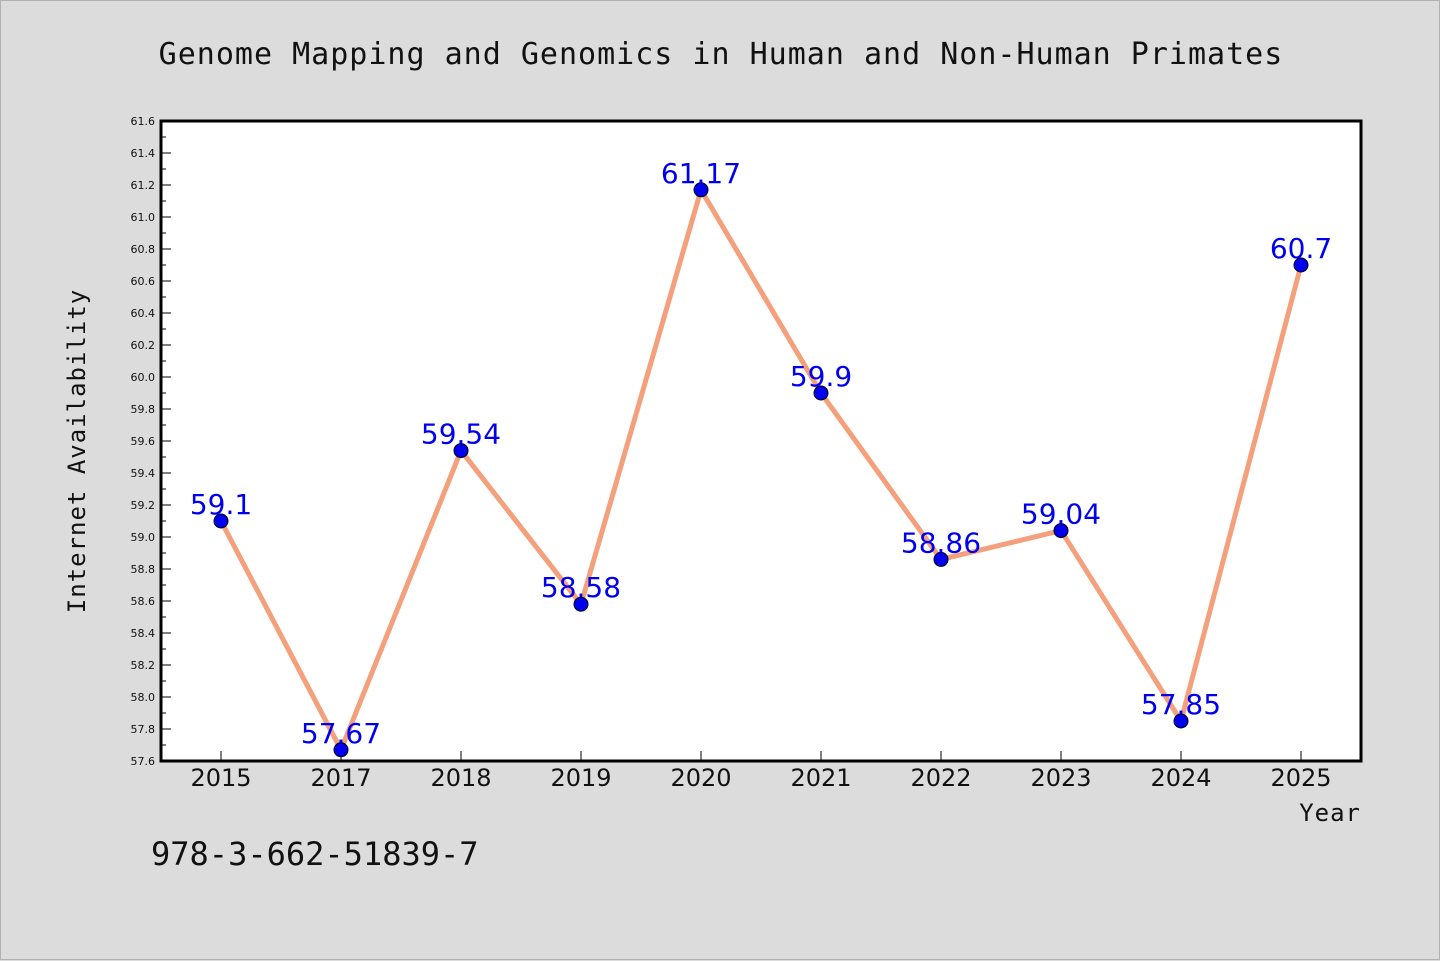 The image size is (1440, 961). Describe the element at coordinates (143, 505) in the screenshot. I see `y-tick-label: 59.2` at that location.